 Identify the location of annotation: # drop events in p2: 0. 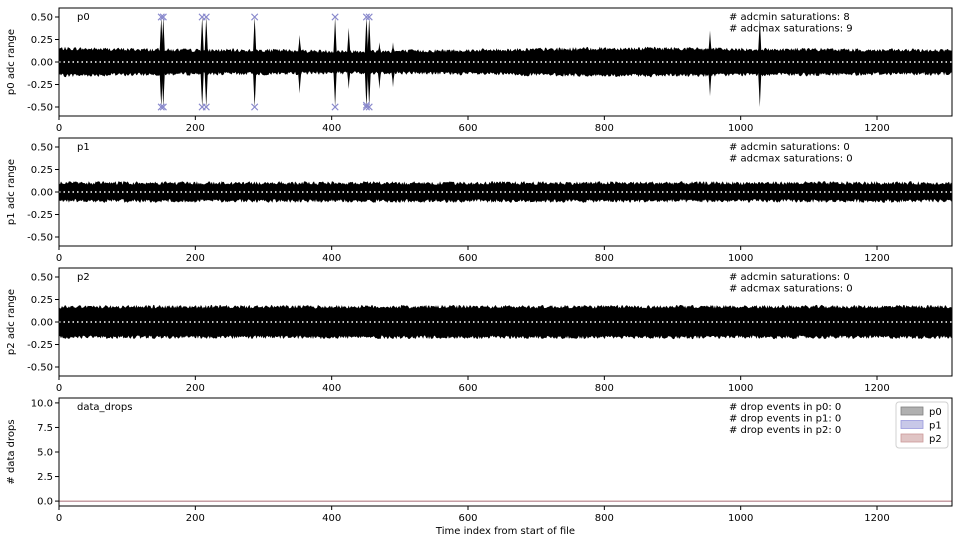
(785, 430).